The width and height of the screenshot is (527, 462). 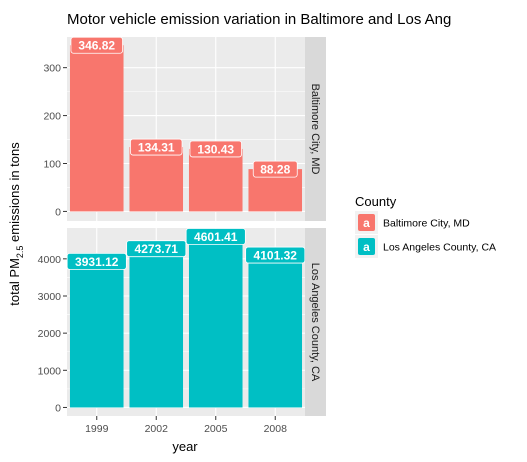 What do you see at coordinates (50, 334) in the screenshot?
I see `y-tick-label: 2000` at bounding box center [50, 334].